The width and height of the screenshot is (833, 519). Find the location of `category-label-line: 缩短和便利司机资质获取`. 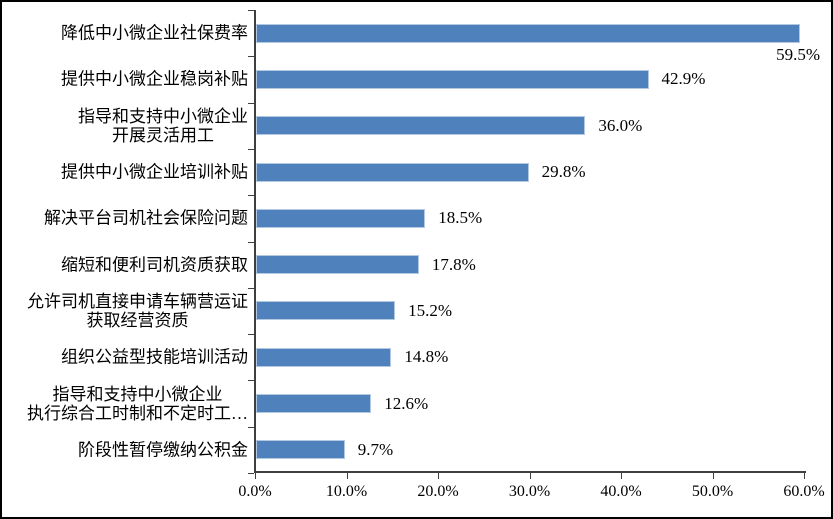

category-label-line: 缩短和便利司机资质获取 is located at coordinates (154, 265).